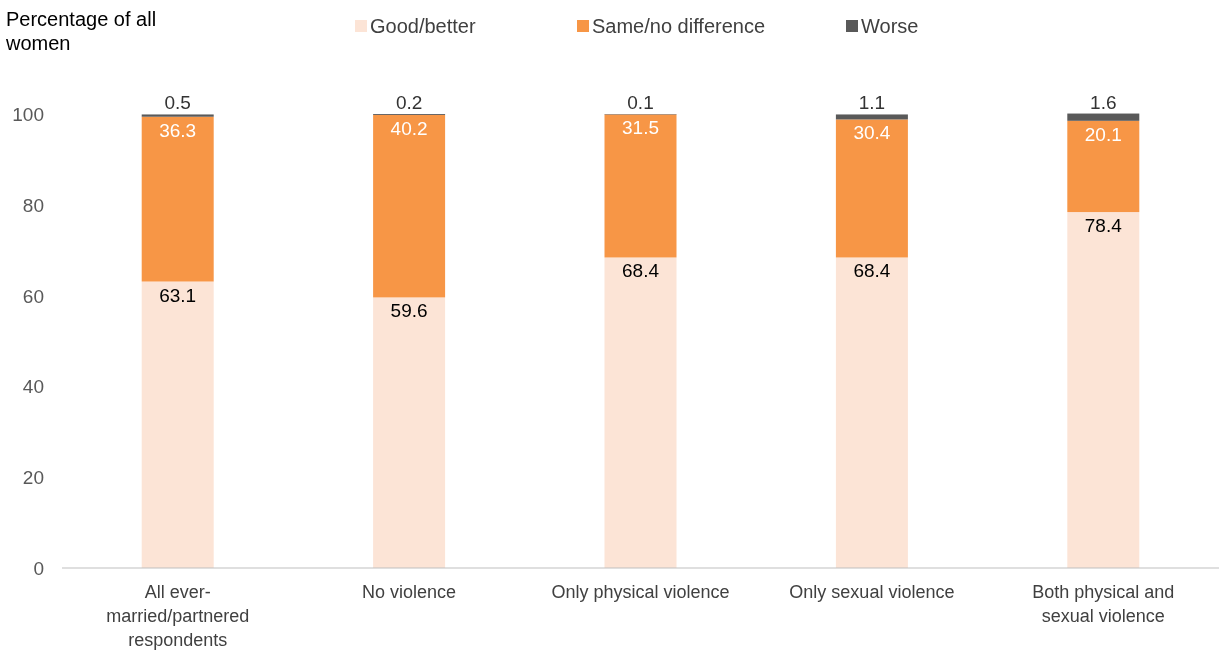  Describe the element at coordinates (409, 592) in the screenshot. I see `x-tick-label: No violence` at that location.